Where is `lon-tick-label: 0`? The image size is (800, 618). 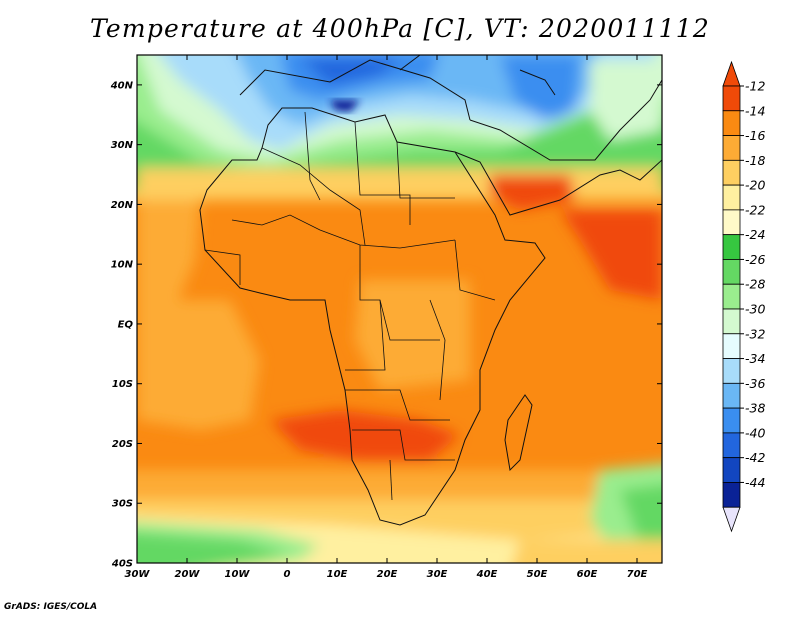
lon-tick-label: 0 is located at coordinates (287, 574).